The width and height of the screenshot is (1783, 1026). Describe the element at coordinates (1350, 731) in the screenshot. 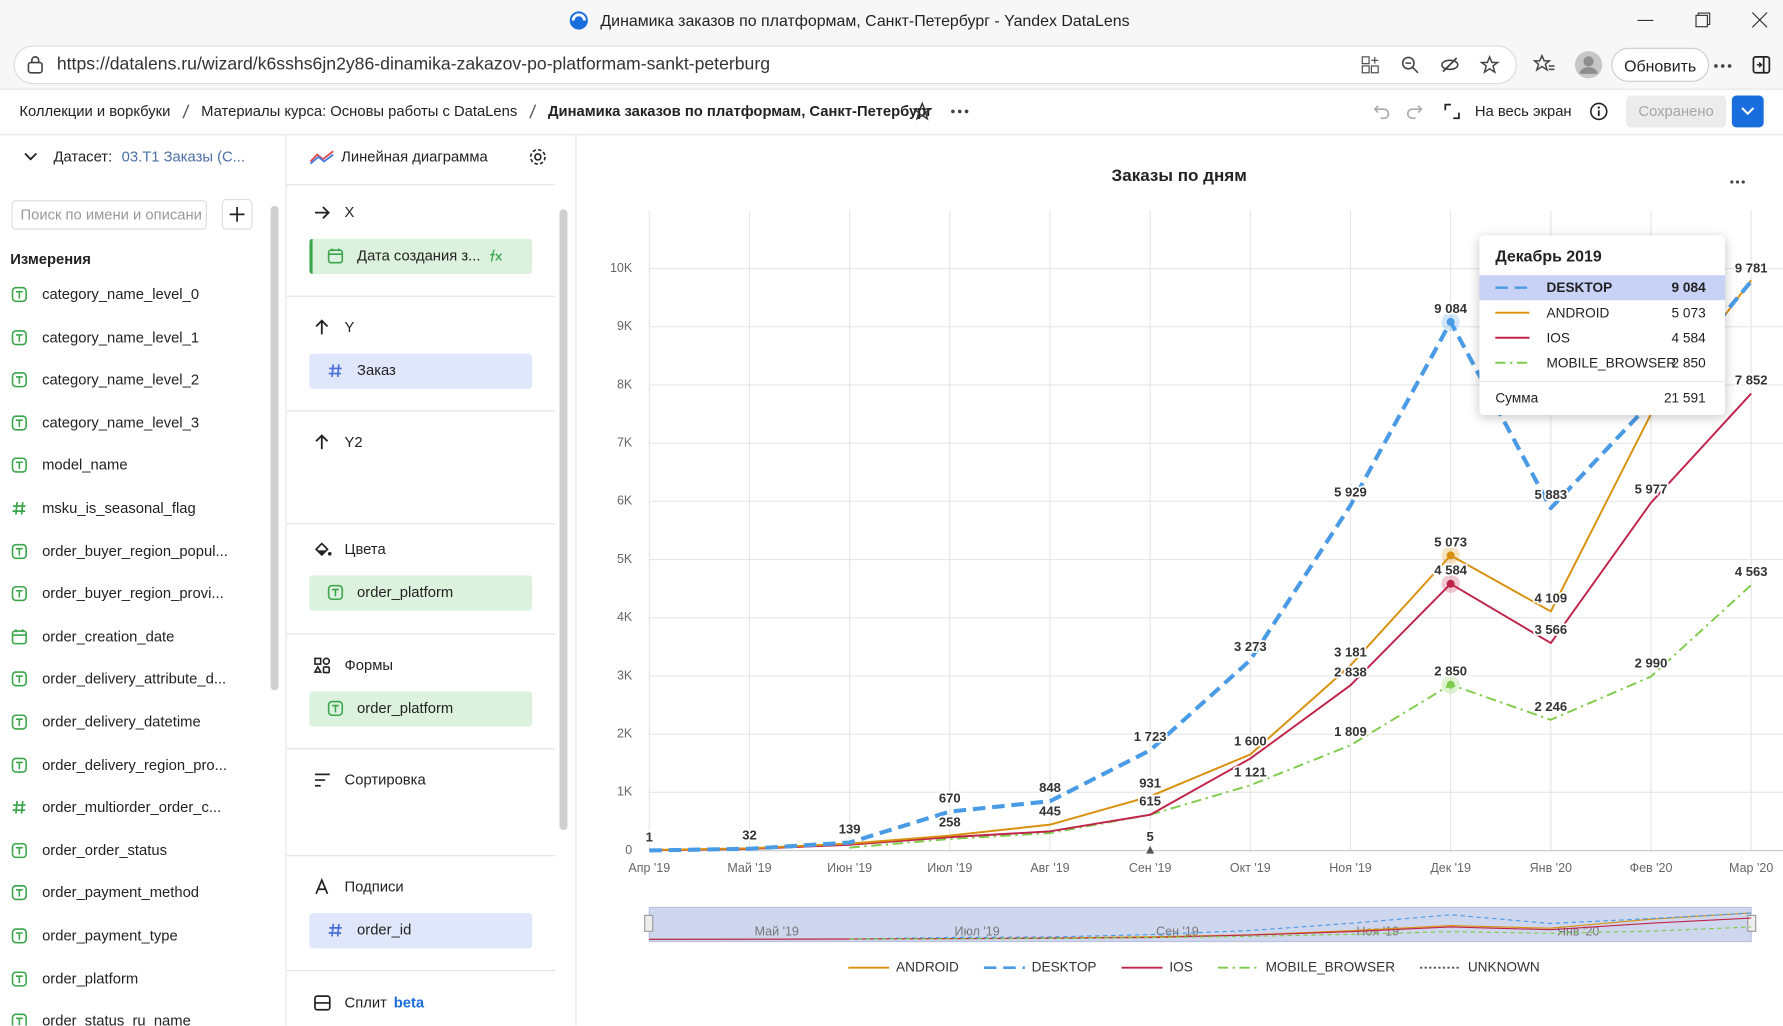

I see `data-label: 1 809` at that location.